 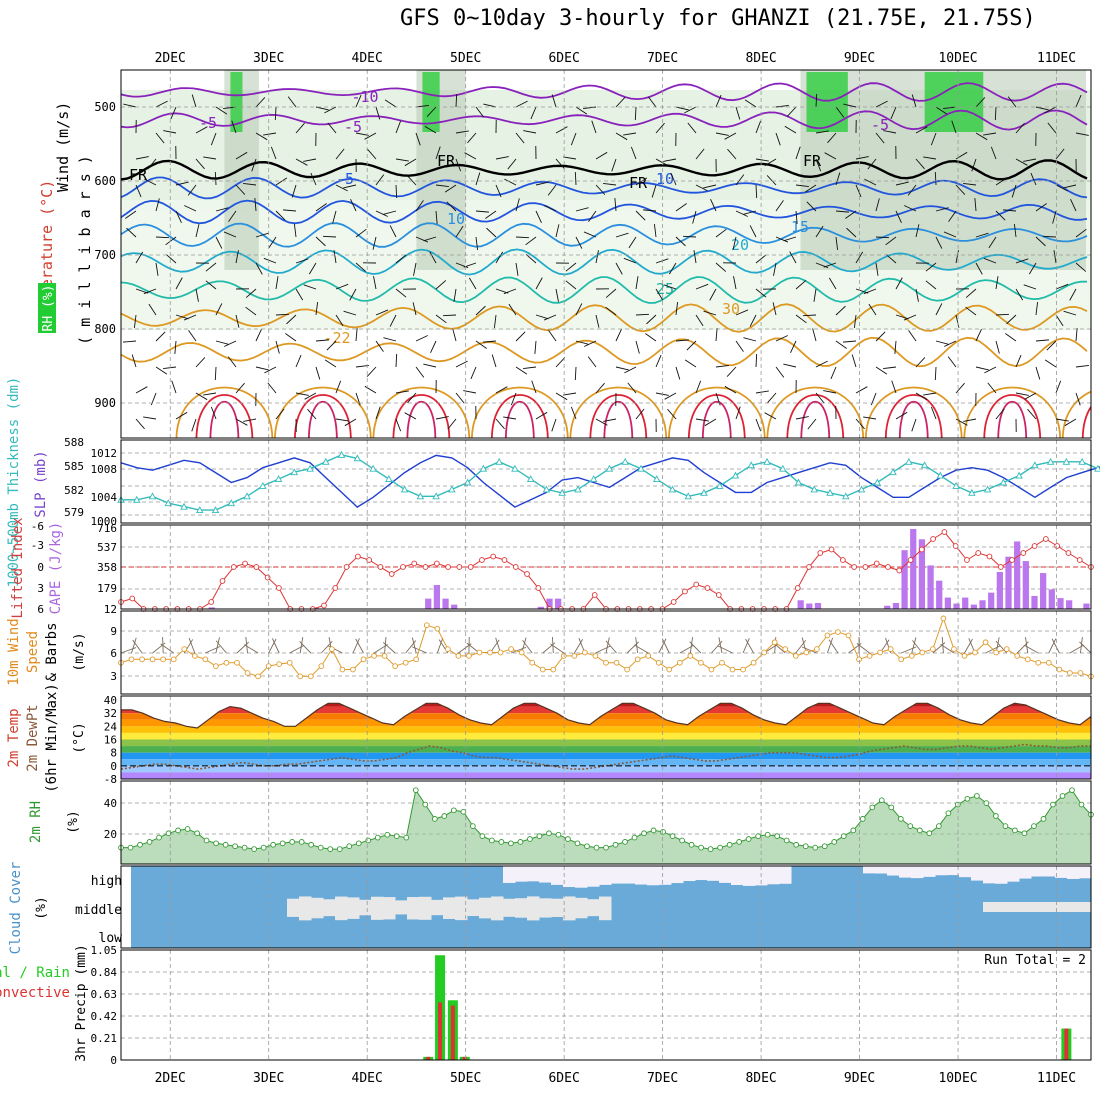 I want to click on contour-label: 10, so click(x=665, y=179).